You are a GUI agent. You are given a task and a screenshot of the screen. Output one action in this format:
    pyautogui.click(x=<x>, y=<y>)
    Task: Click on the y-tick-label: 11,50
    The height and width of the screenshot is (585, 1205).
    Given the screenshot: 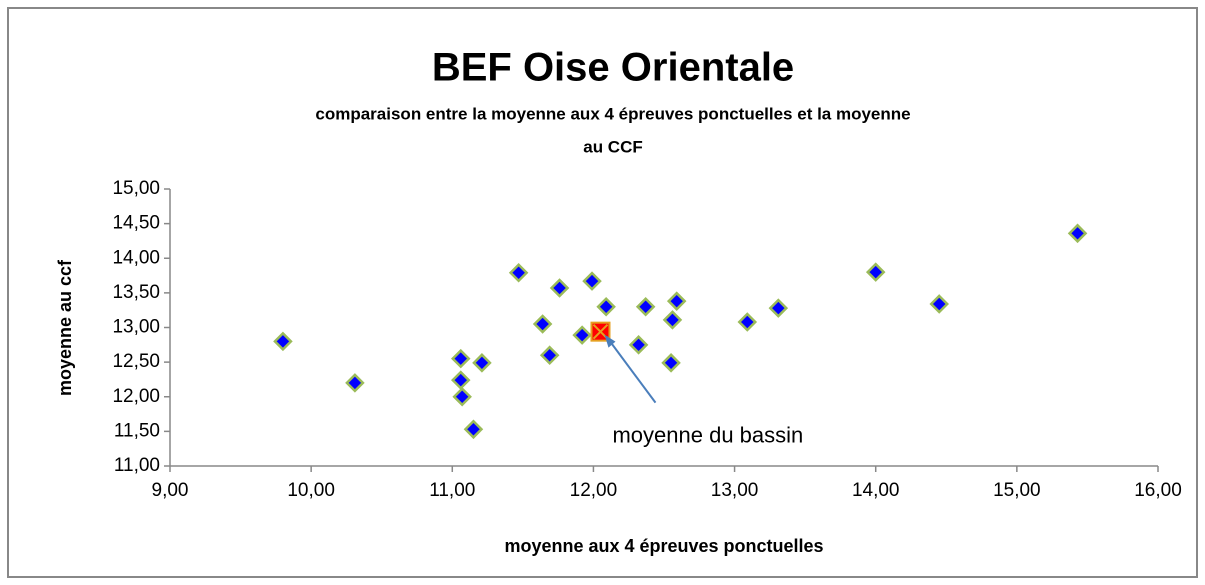 What is the action you would take?
    pyautogui.click(x=137, y=430)
    